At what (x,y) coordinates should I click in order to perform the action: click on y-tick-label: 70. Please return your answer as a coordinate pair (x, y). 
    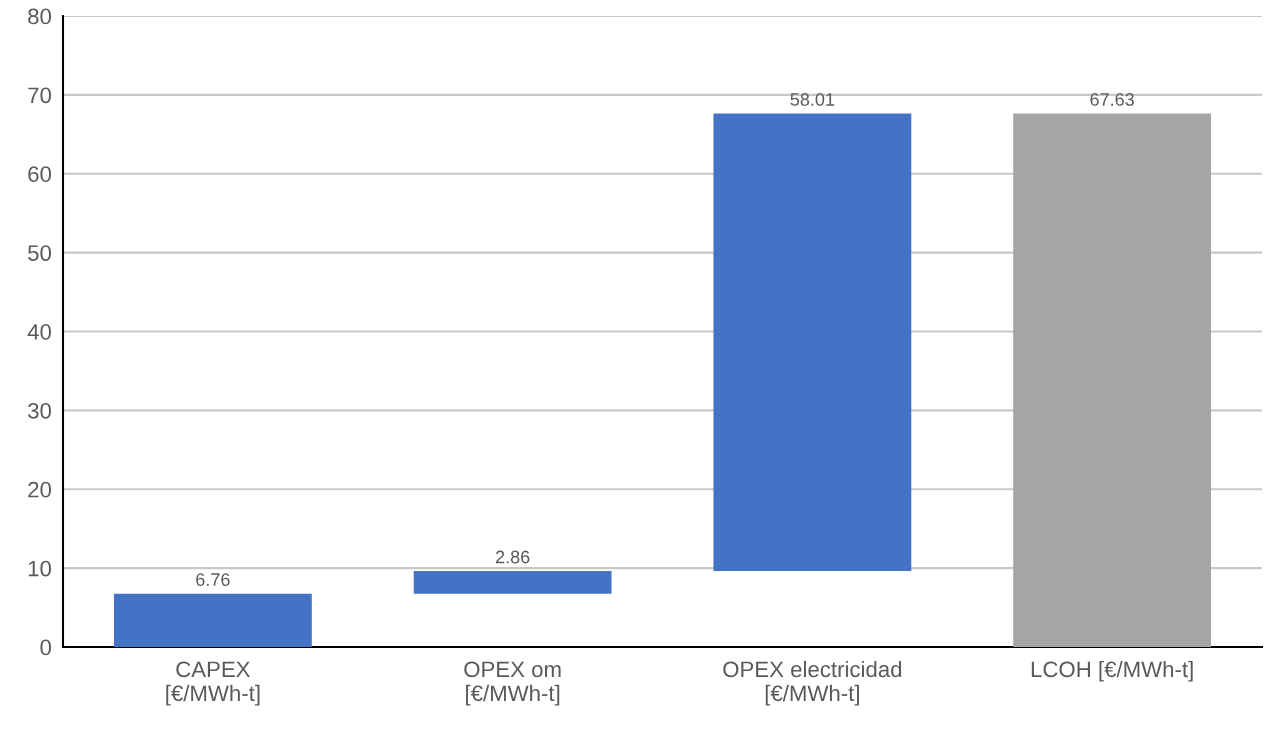
    Looking at the image, I should click on (40, 95).